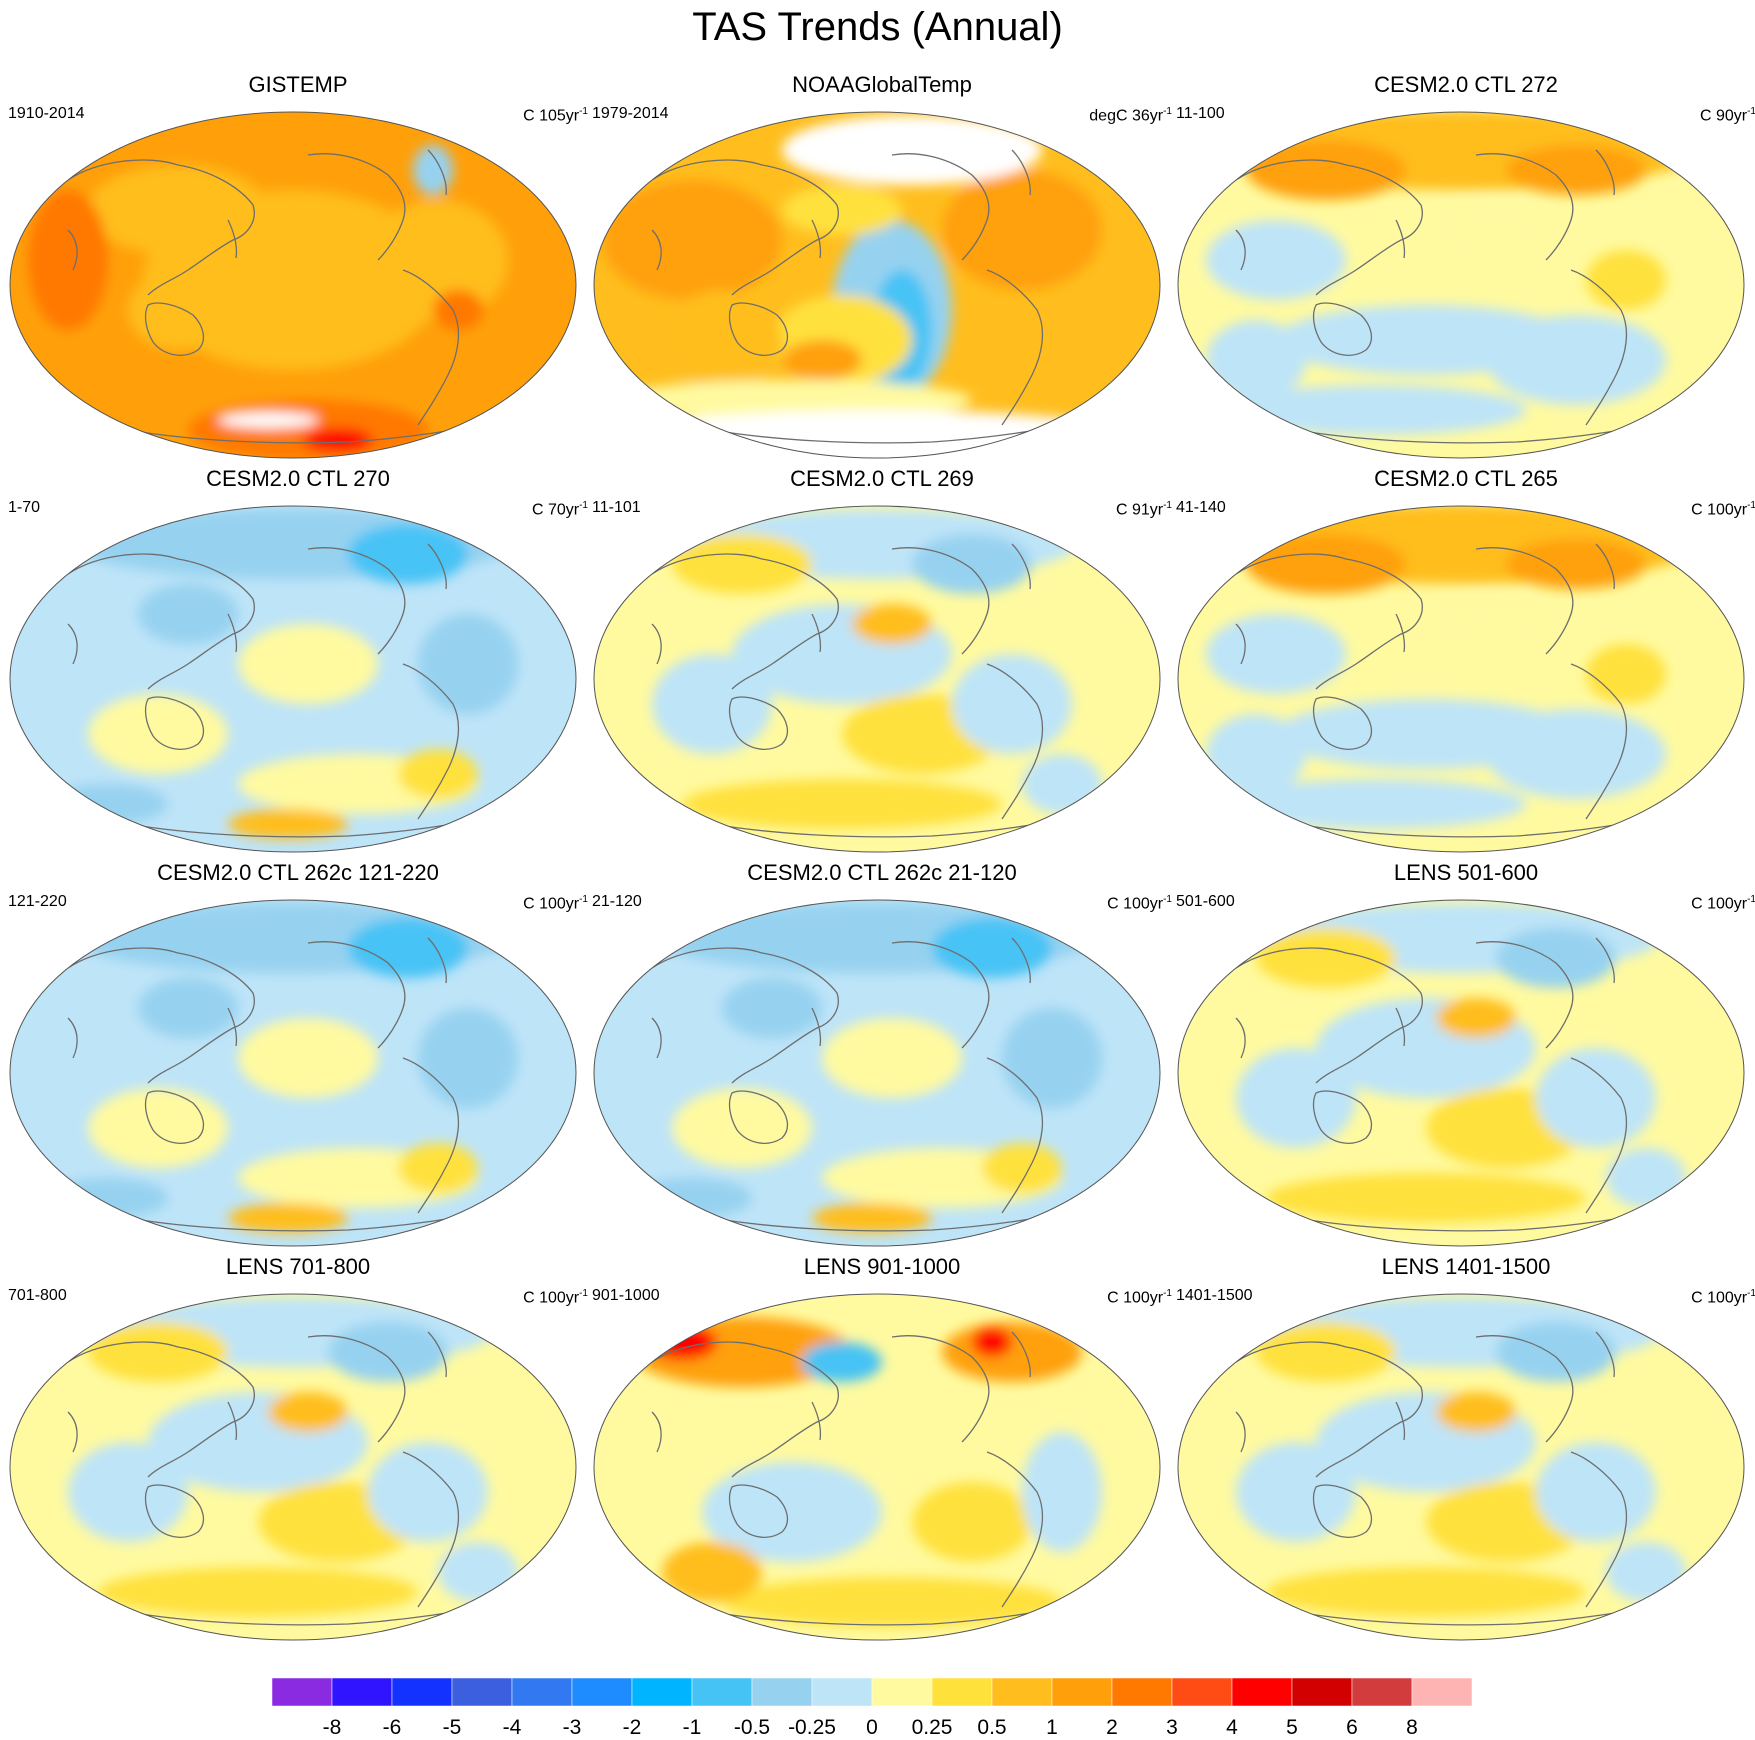 The width and height of the screenshot is (1755, 1740). Describe the element at coordinates (37, 901) in the screenshot. I see `panel-period: 121-220` at that location.